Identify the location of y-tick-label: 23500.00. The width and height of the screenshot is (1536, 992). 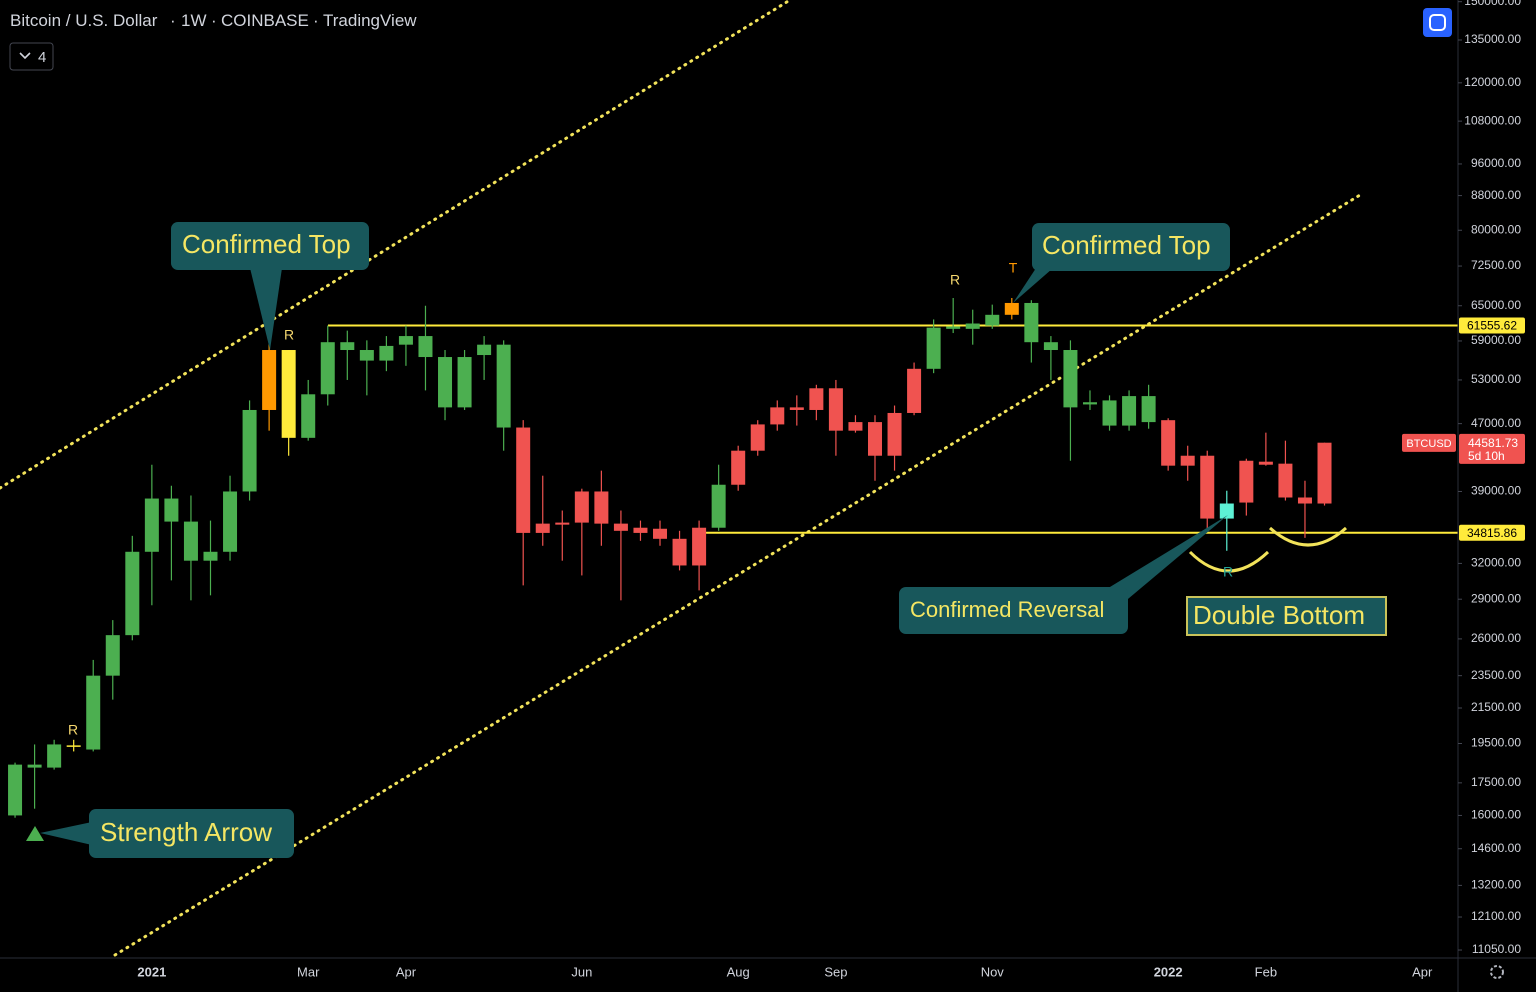
(1496, 675).